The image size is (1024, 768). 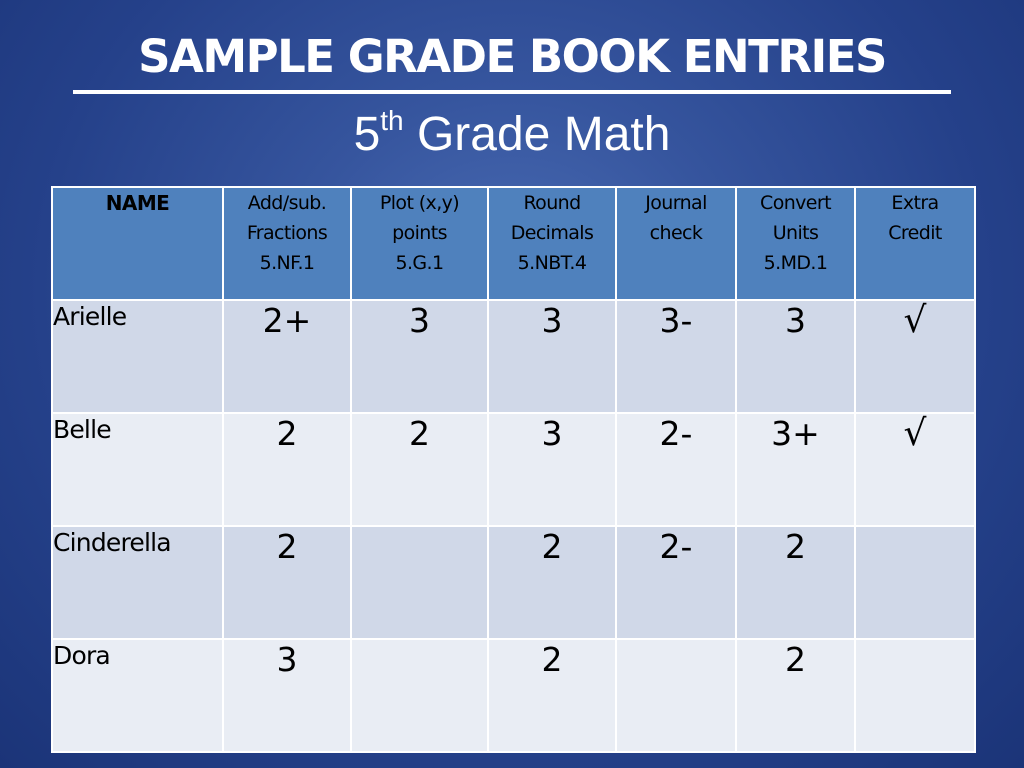 I want to click on subtitle-grade-number: 5, so click(x=367, y=134).